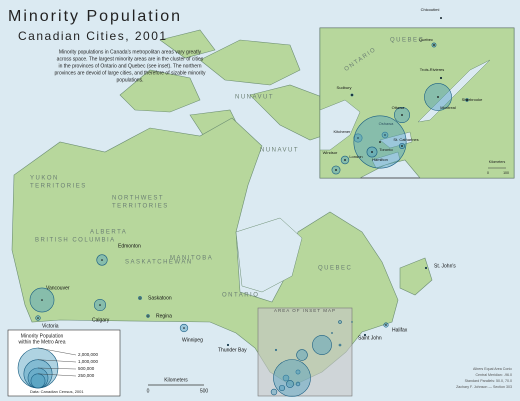 Image resolution: width=520 pixels, height=401 pixels. Describe the element at coordinates (191, 259) in the screenshot. I see `region-label: MANITOBA` at that location.